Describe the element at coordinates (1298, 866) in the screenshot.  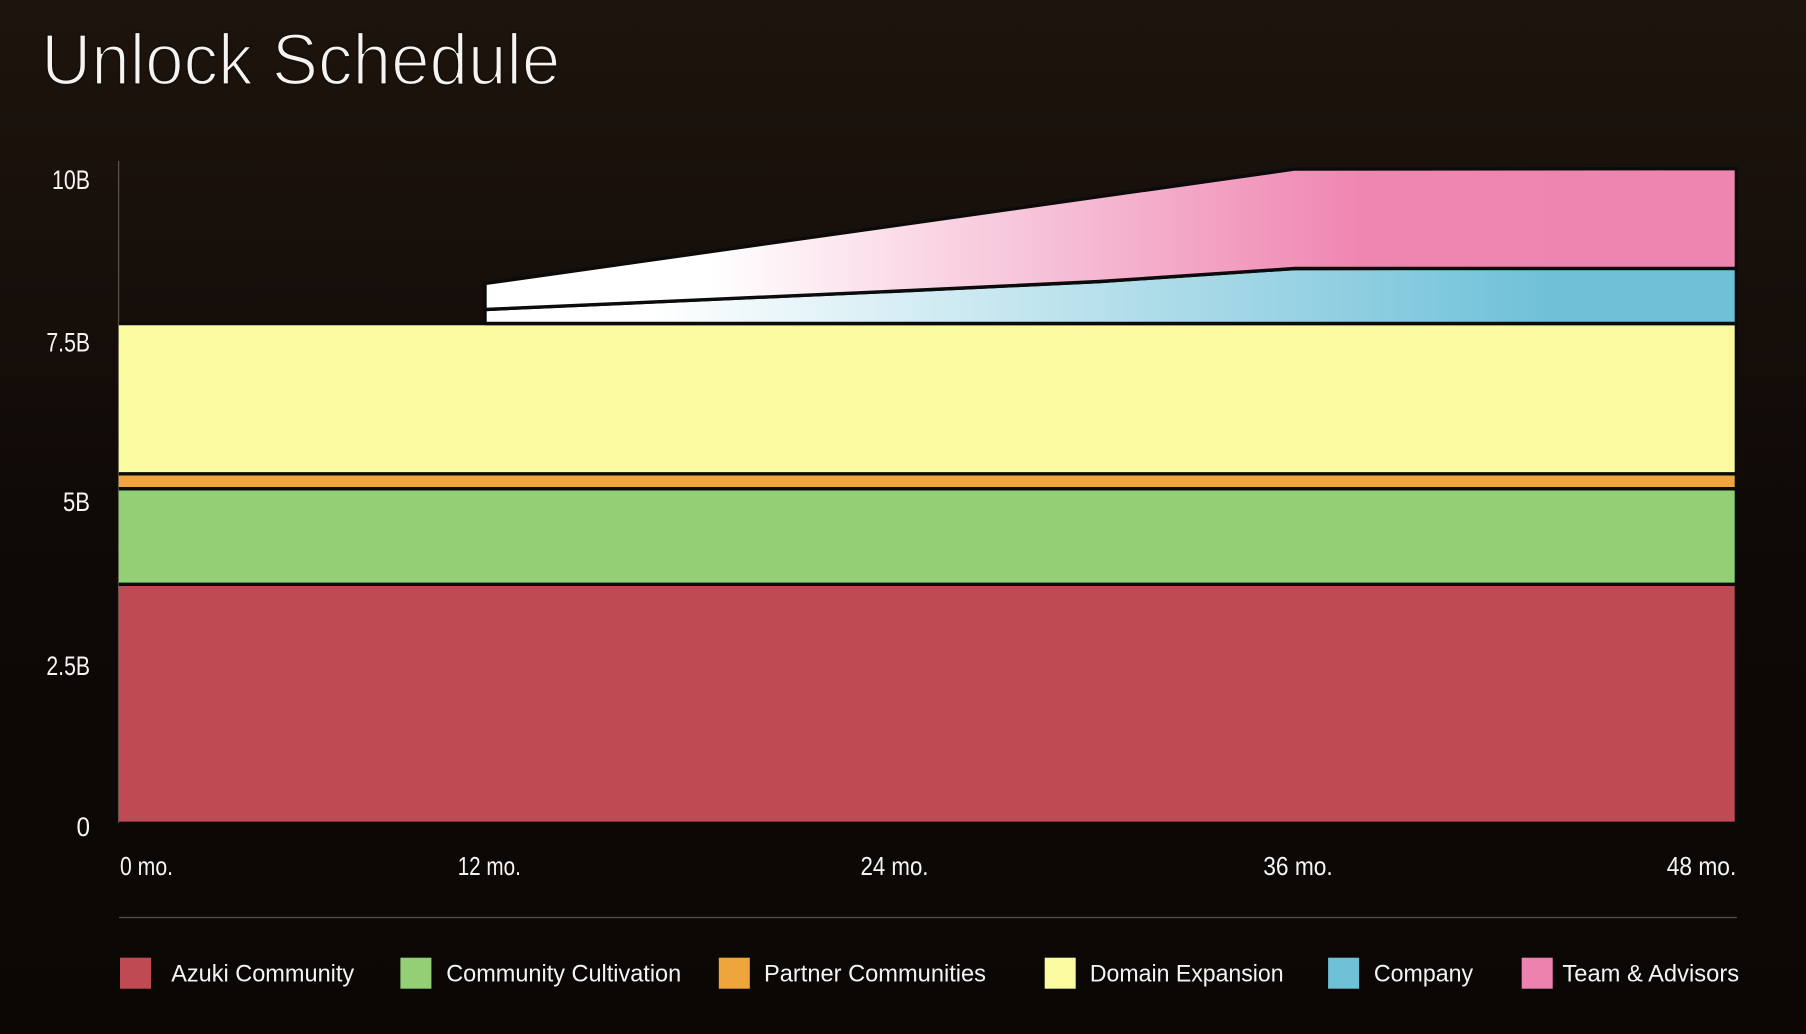
I see `svg-text: 36 mo.` at that location.